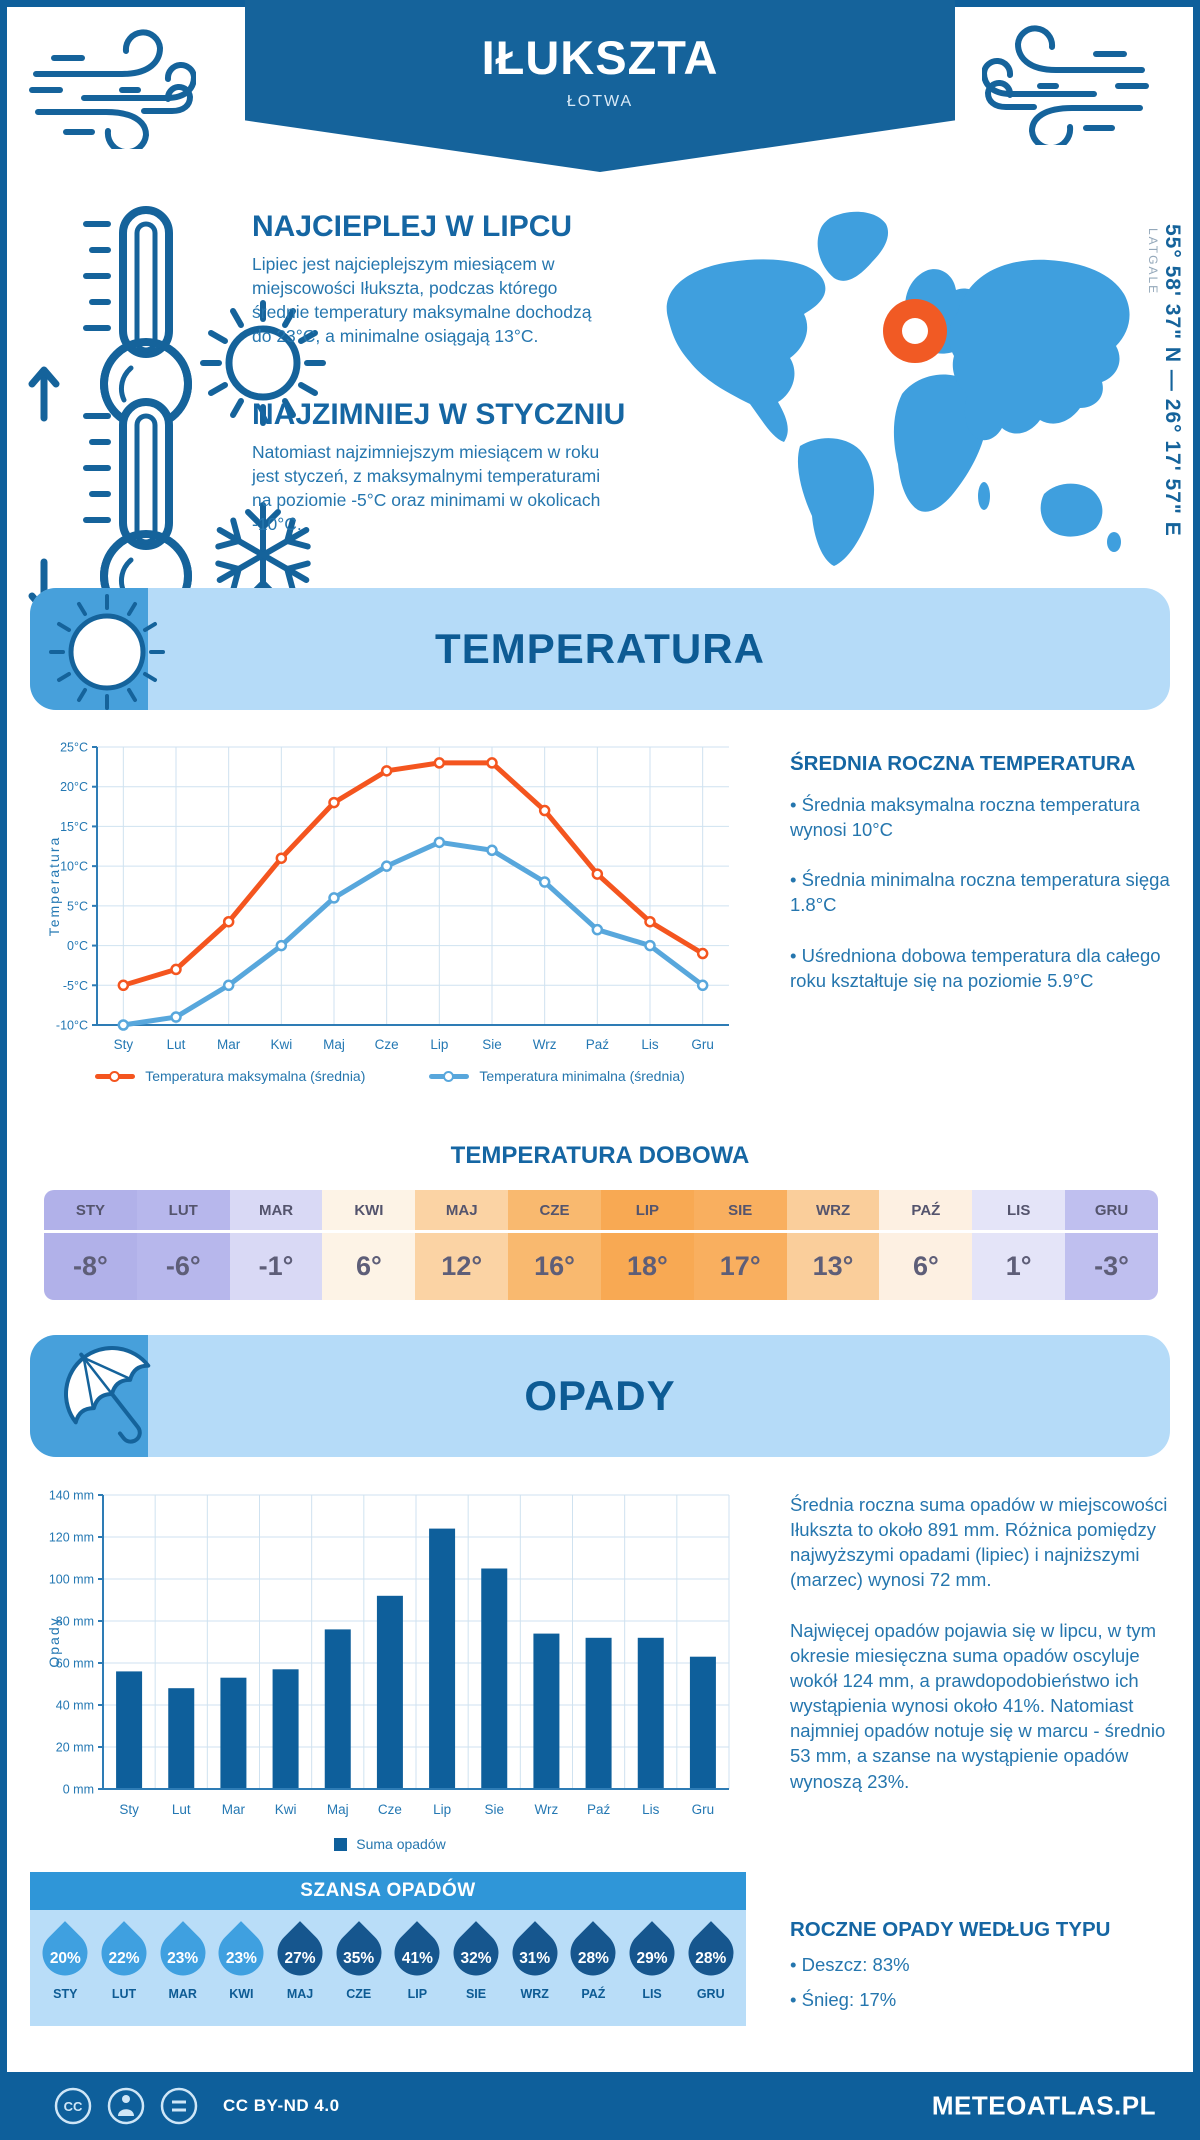 This screenshot has height=2140, width=1200. Describe the element at coordinates (980, 1964) in the screenshot. I see `precipitation-type-bullet: Deszcz: 83%` at that location.